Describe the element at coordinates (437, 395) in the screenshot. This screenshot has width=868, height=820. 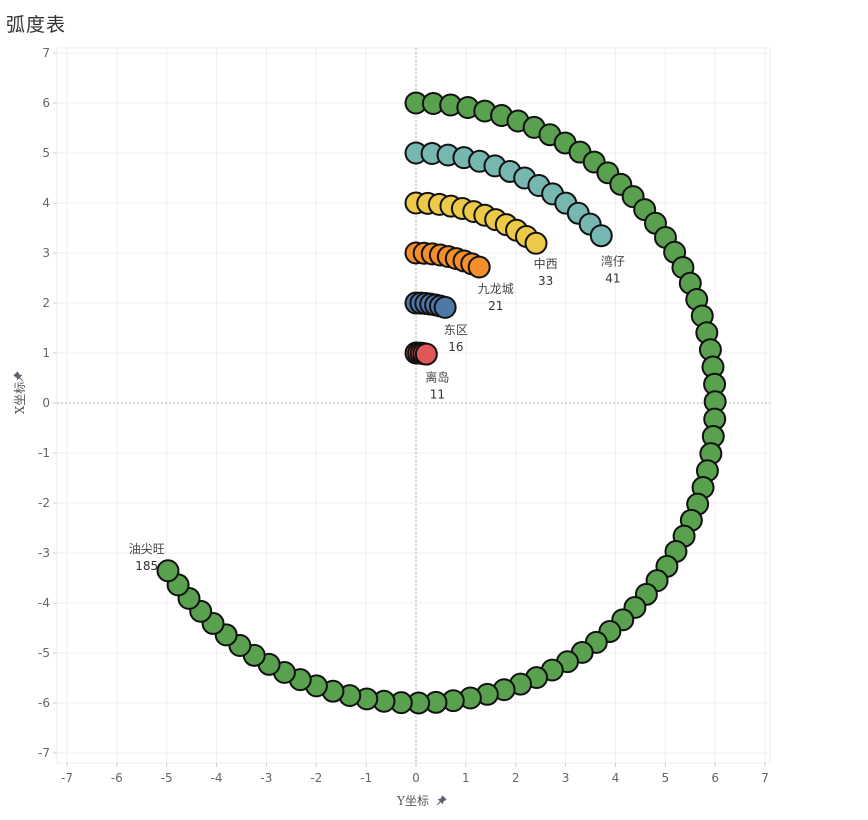
I see `data-label-value: 11` at that location.